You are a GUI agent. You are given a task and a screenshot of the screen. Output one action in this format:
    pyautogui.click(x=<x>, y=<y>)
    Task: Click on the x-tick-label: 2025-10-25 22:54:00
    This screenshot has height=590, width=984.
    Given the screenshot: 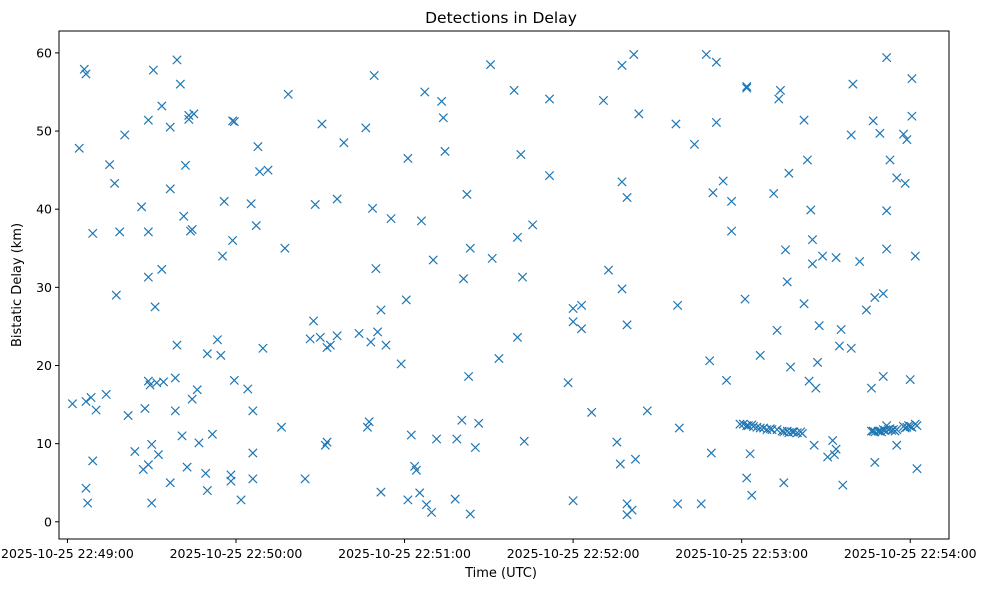 What is the action you would take?
    pyautogui.click(x=910, y=553)
    